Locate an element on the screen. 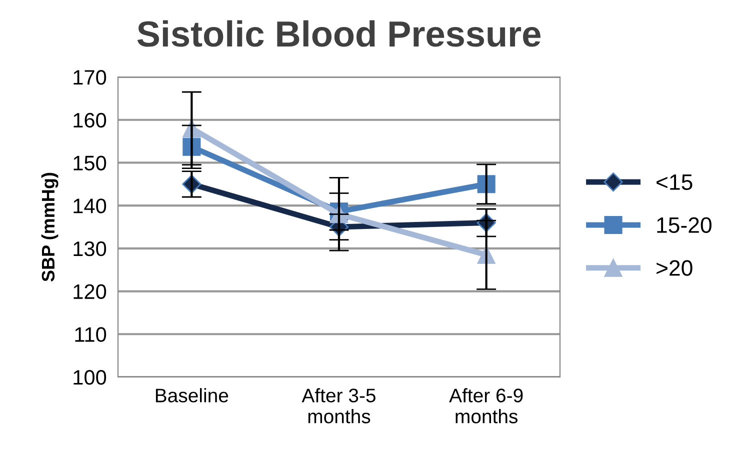 The height and width of the screenshot is (457, 731). y-tick-label: 170 is located at coordinates (90, 77).